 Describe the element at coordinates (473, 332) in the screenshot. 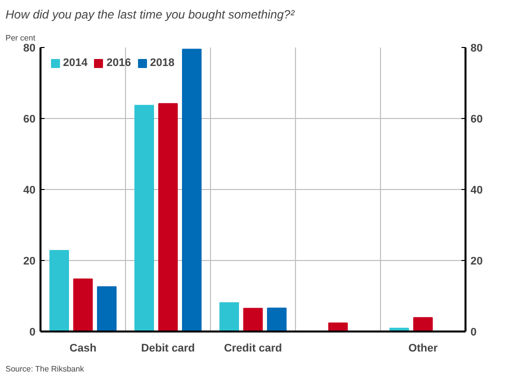

I see `y2-tick-label: 0` at that location.